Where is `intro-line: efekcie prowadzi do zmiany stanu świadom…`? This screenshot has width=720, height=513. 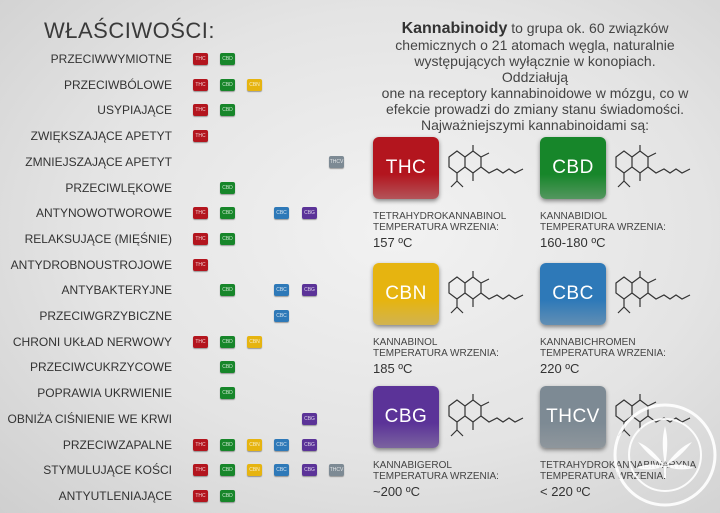 intro-line: efekcie prowadzi do zmiany stanu świadom… is located at coordinates (535, 109).